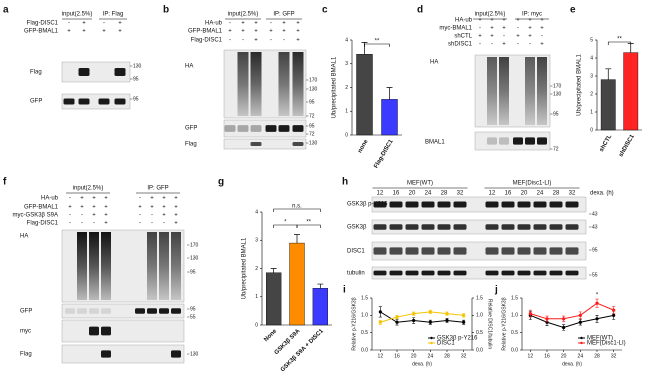 This screenshot has width=650, height=383. Describe the element at coordinates (256, 212) in the screenshot. I see `y-tick-label: 4` at that location.